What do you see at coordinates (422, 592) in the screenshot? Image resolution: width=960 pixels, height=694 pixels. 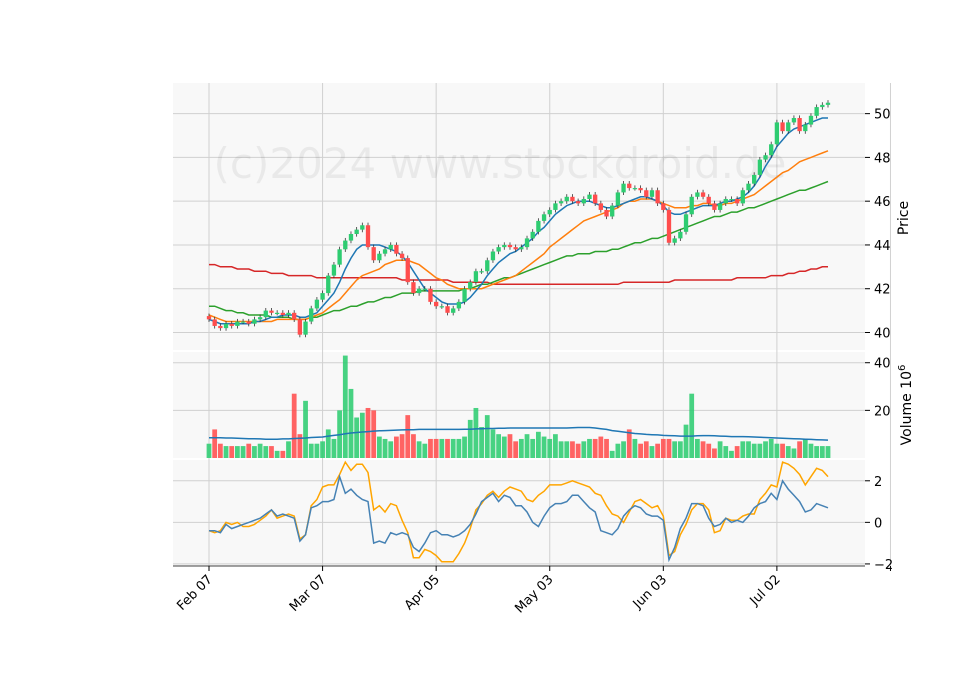 I see `x-tick-label: Apr 05` at bounding box center [422, 592].